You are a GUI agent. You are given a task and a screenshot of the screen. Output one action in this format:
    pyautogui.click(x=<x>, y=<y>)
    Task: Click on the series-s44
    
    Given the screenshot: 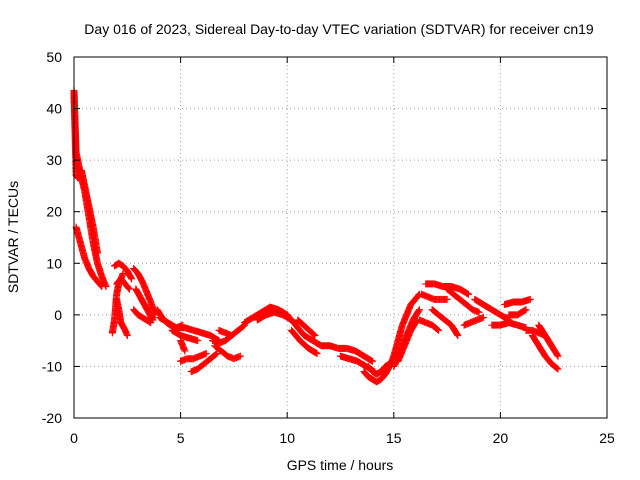 What is the action you would take?
    pyautogui.click(x=545, y=335)
    